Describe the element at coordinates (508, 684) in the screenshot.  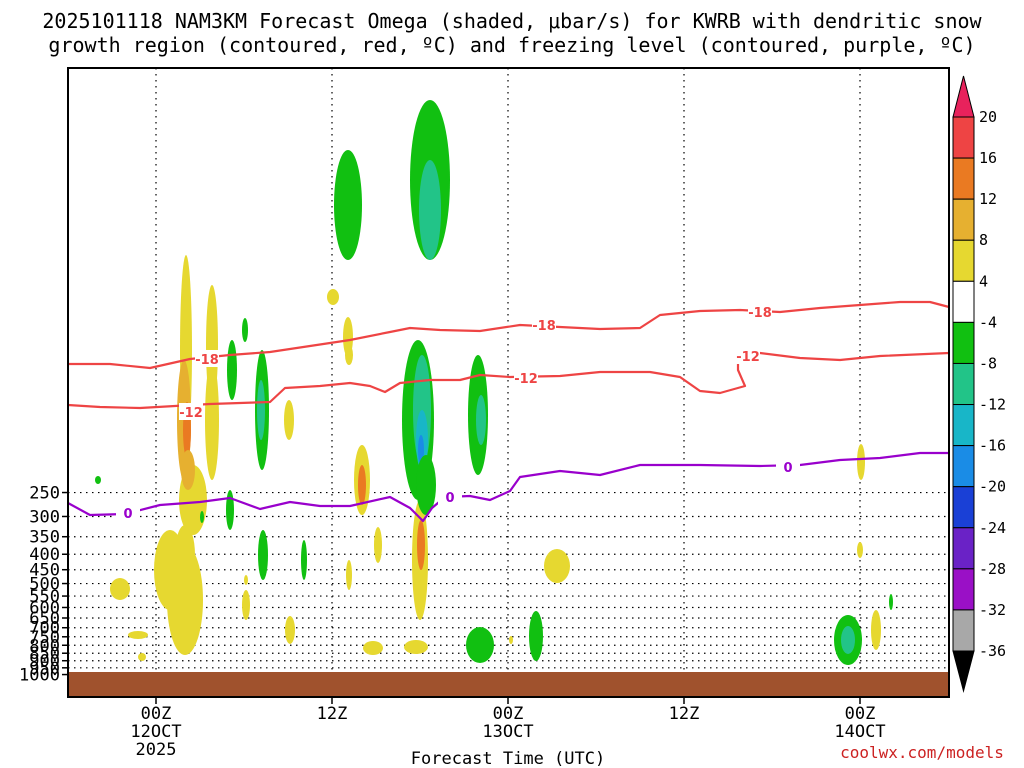
I see `terrain-below-ground` at that location.